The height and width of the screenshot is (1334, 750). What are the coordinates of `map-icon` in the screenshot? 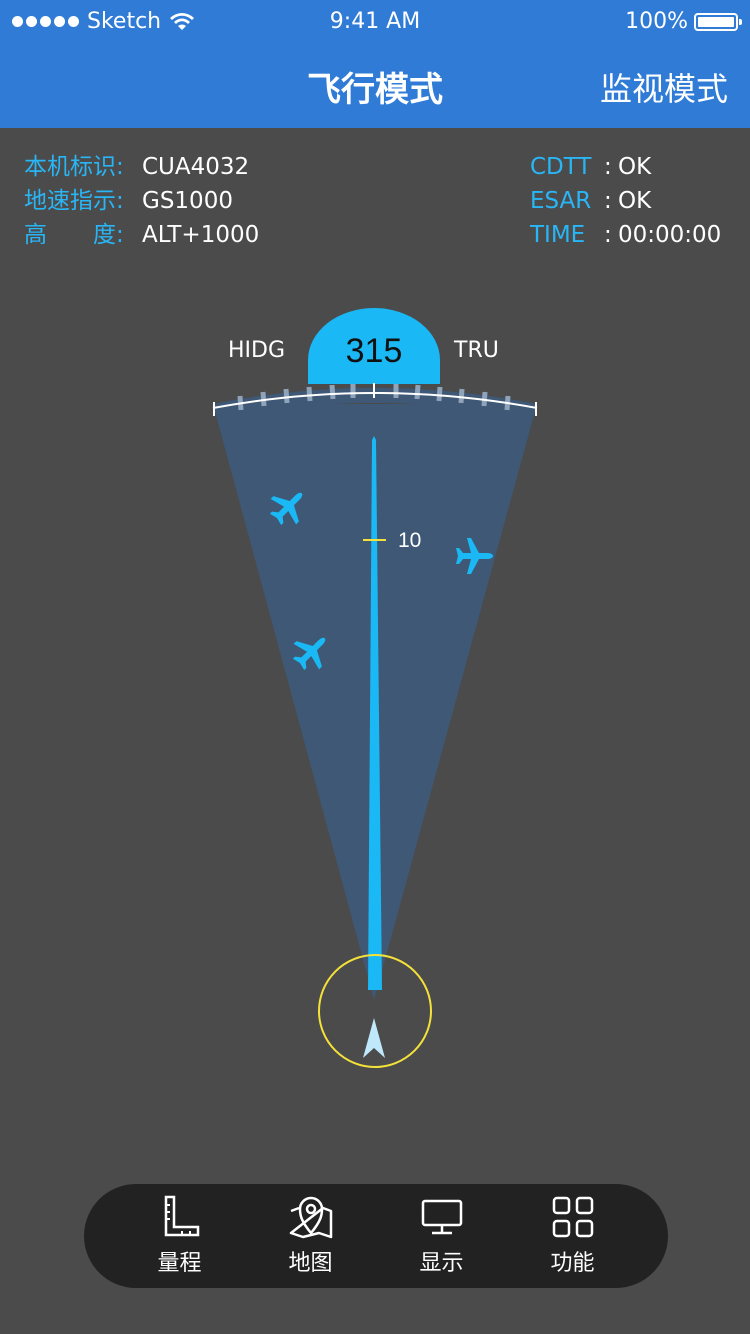 It's located at (310, 1217).